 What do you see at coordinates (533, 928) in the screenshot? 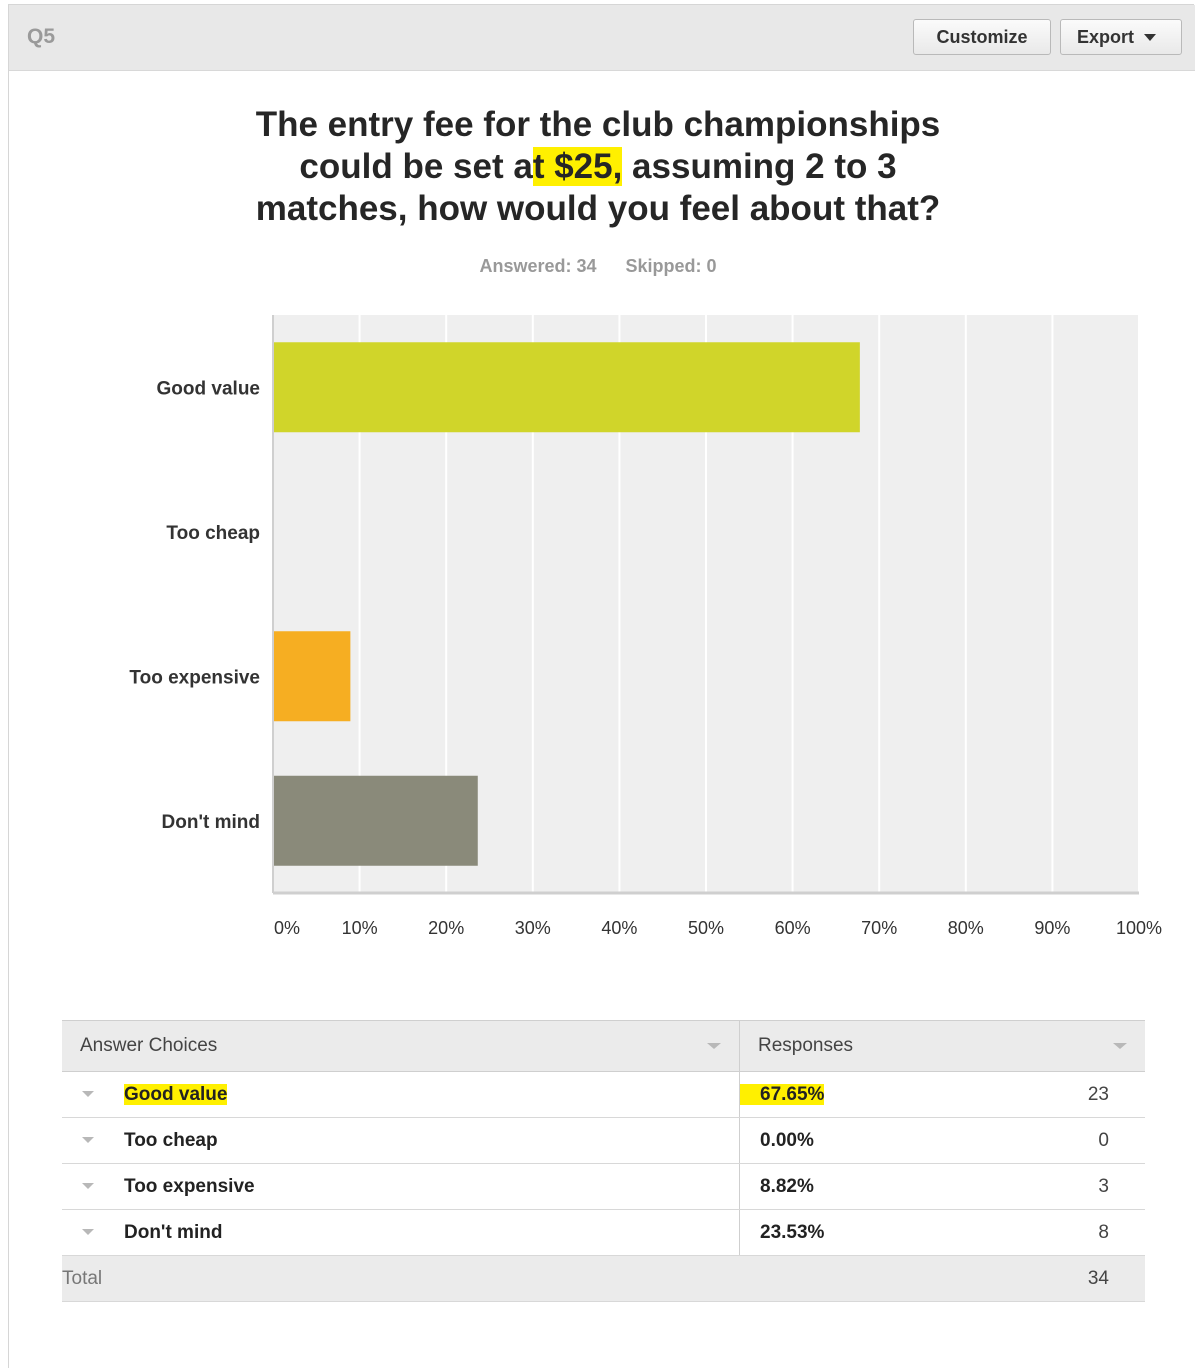
I see `x-tick-label: 30%` at bounding box center [533, 928].